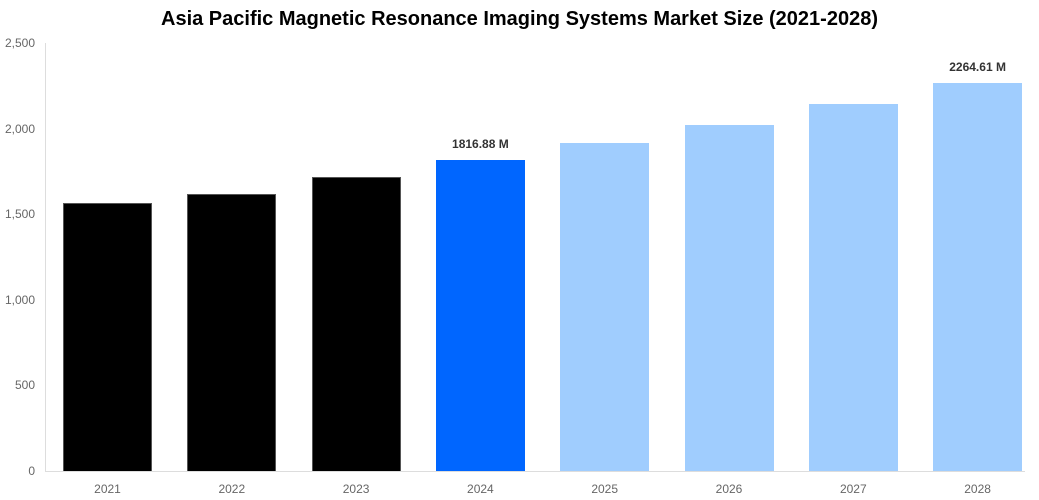  I want to click on x-tick-2028: 2028, so click(977, 489).